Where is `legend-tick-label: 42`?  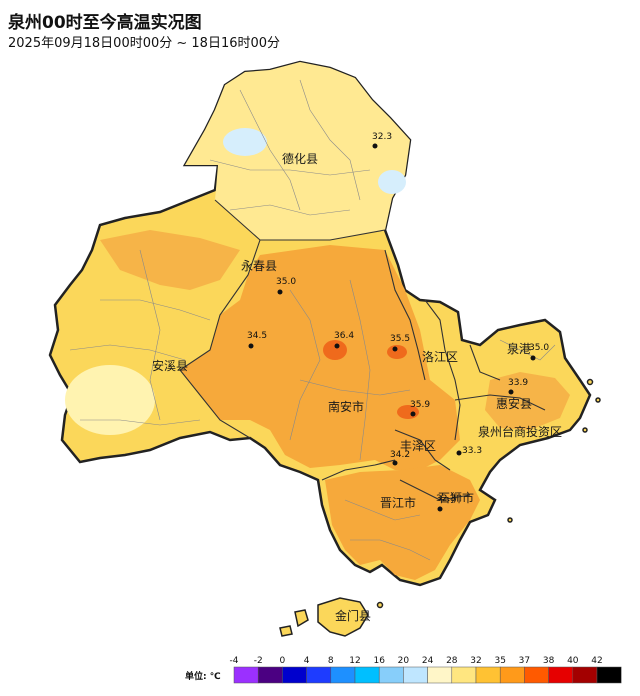 legend-tick-label: 42 is located at coordinates (596, 661).